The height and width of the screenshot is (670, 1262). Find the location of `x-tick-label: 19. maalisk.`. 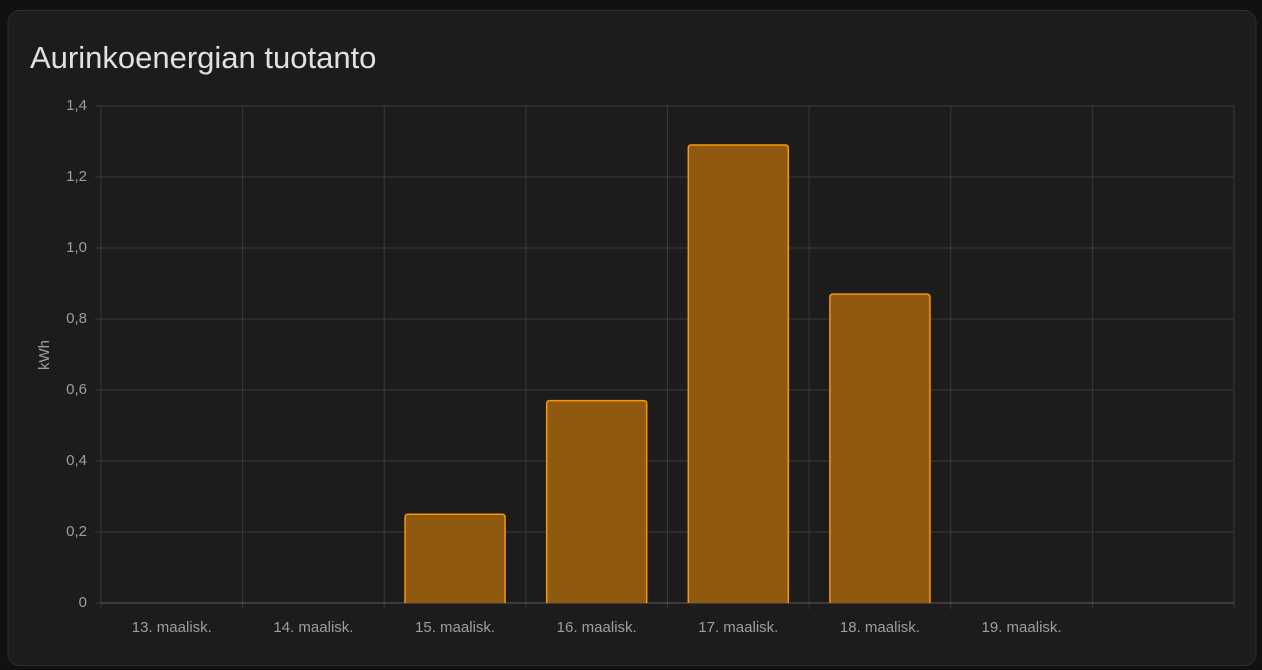

x-tick-label: 19. maalisk. is located at coordinates (1022, 627).